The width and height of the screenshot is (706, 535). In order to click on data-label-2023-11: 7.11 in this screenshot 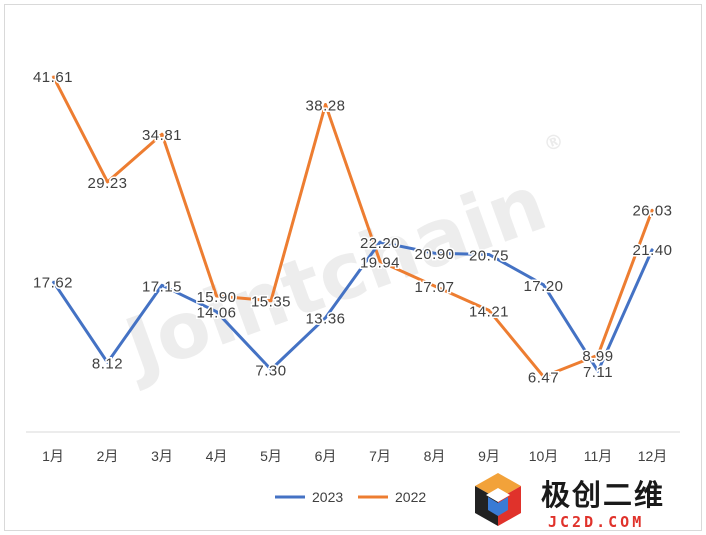, I will do `click(598, 372)`.